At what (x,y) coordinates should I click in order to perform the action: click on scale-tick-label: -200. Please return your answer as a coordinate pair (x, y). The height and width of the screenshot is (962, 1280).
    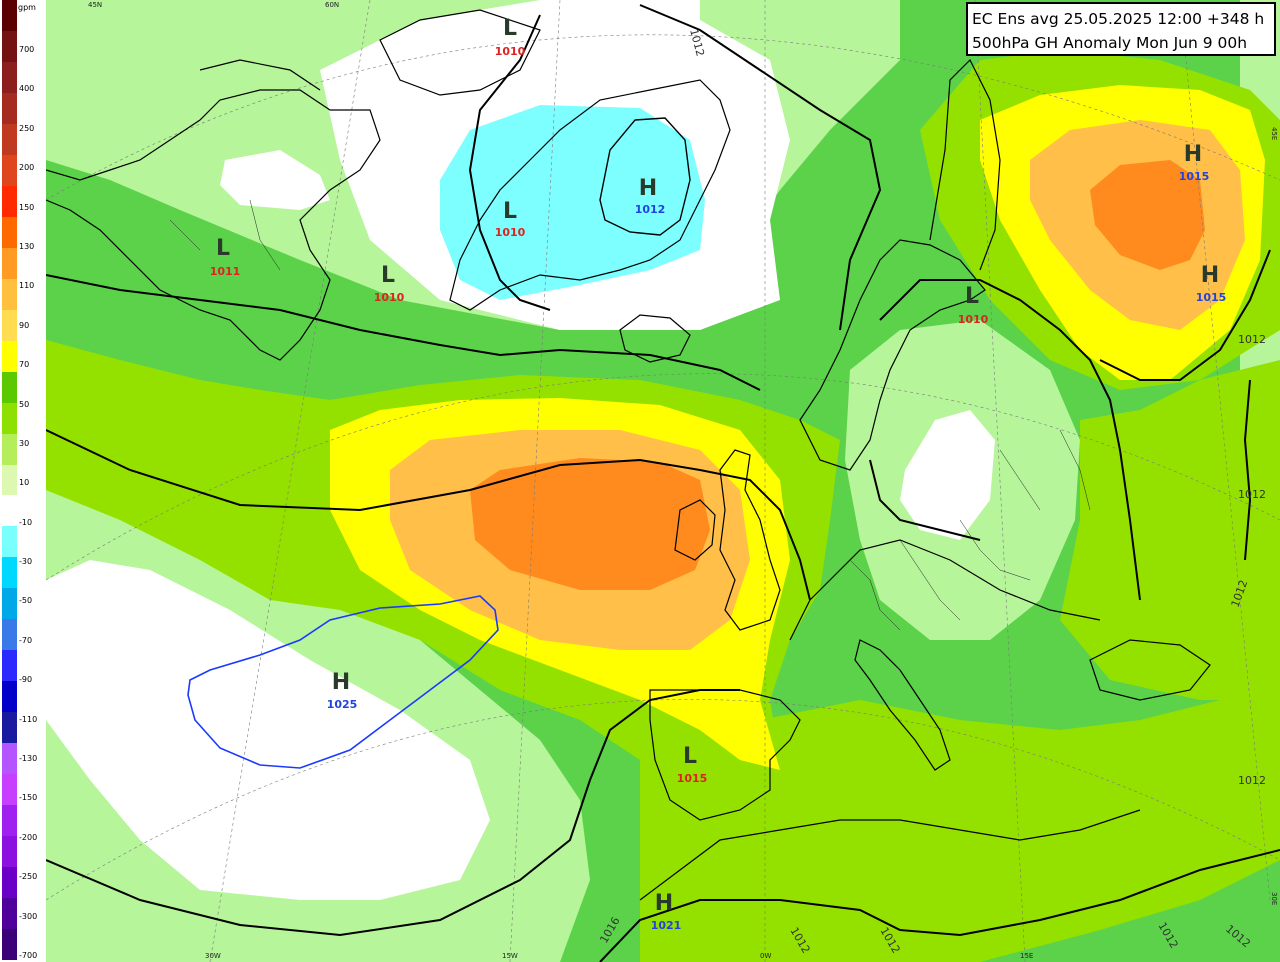
    Looking at the image, I should click on (28, 837).